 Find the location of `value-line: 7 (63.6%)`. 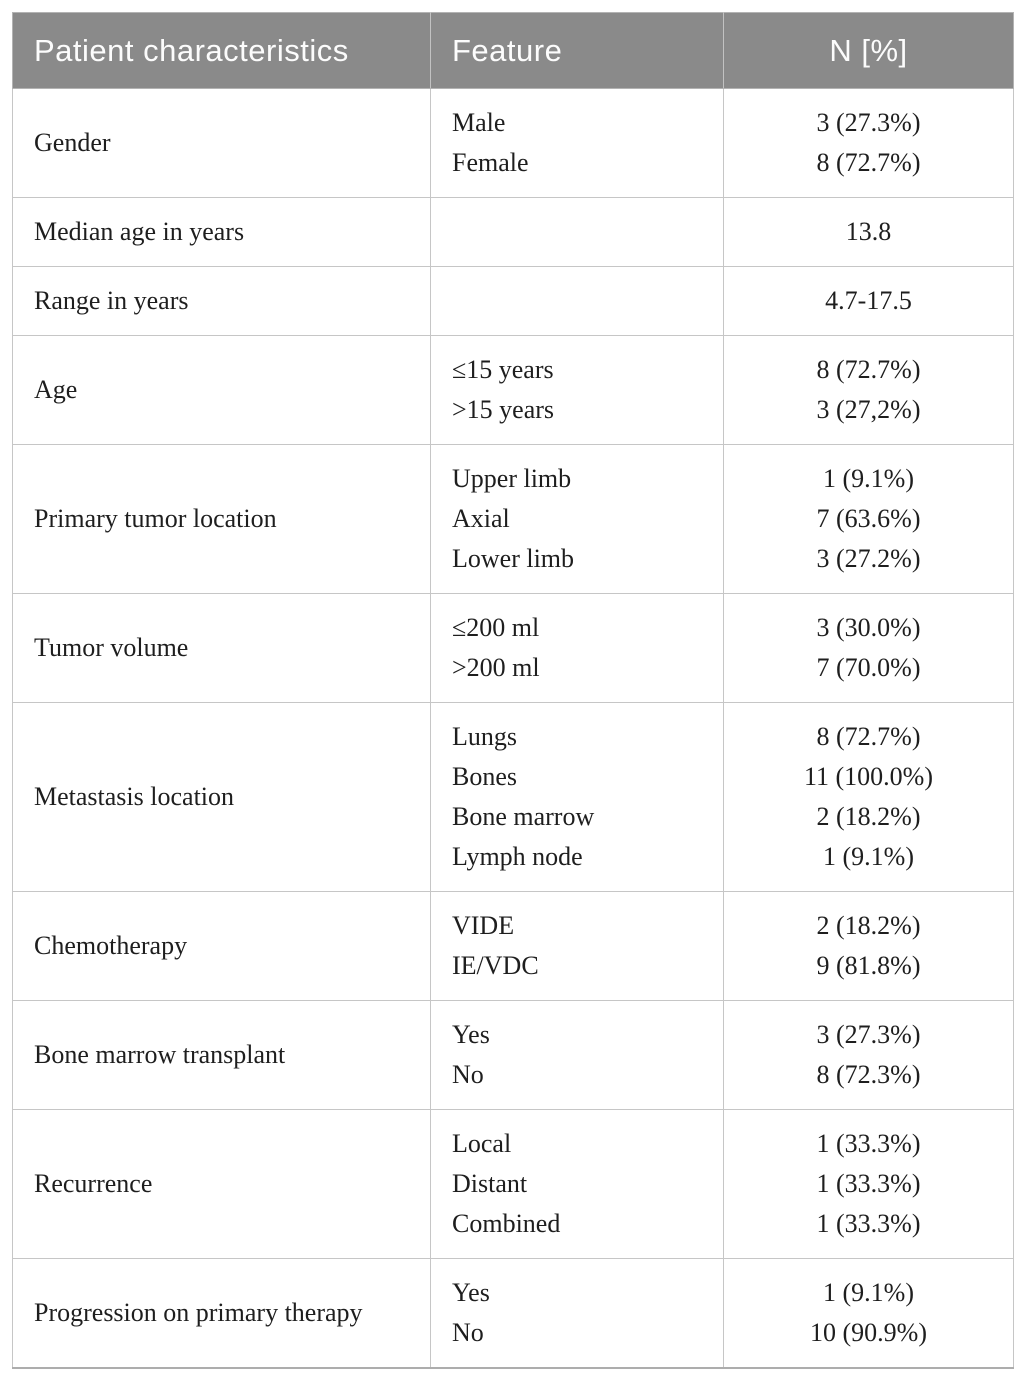

value-line: 7 (63.6%) is located at coordinates (868, 518).